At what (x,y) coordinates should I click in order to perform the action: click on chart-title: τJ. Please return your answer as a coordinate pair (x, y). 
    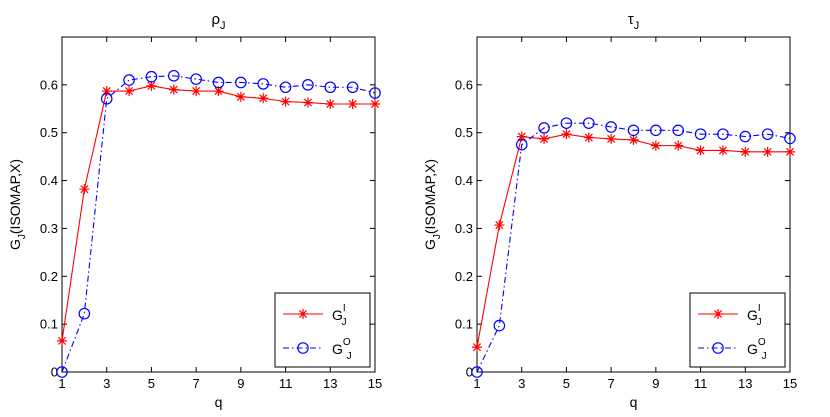
    Looking at the image, I should click on (633, 21).